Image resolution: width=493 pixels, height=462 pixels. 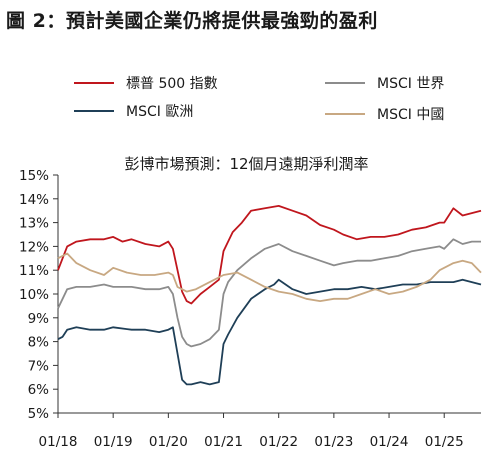 What do you see at coordinates (34, 247) in the screenshot?
I see `y-tick-label: 12%` at bounding box center [34, 247].